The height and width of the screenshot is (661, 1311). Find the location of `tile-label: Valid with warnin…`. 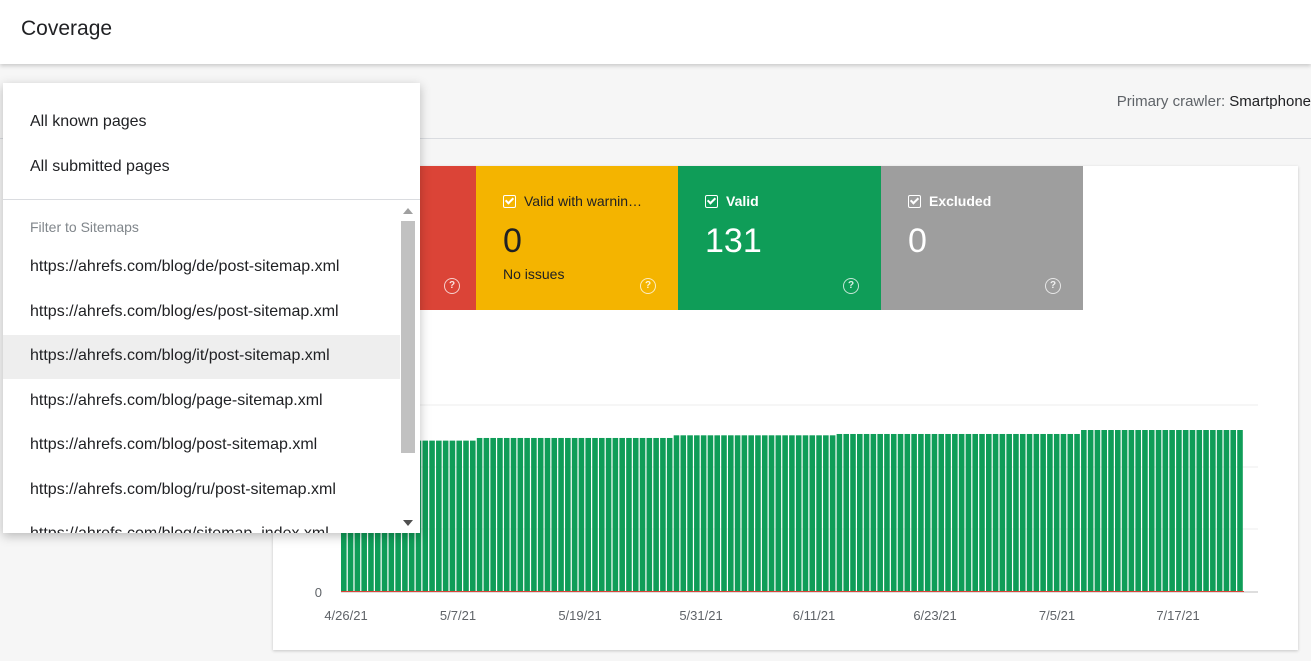

tile-label: Valid with warnin… is located at coordinates (583, 201).